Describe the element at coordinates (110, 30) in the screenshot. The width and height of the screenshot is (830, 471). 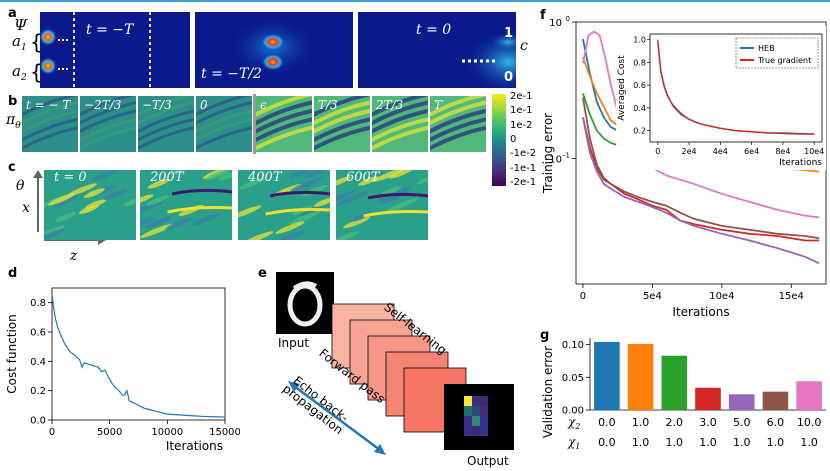
I see `time-label-1: t = −T` at that location.